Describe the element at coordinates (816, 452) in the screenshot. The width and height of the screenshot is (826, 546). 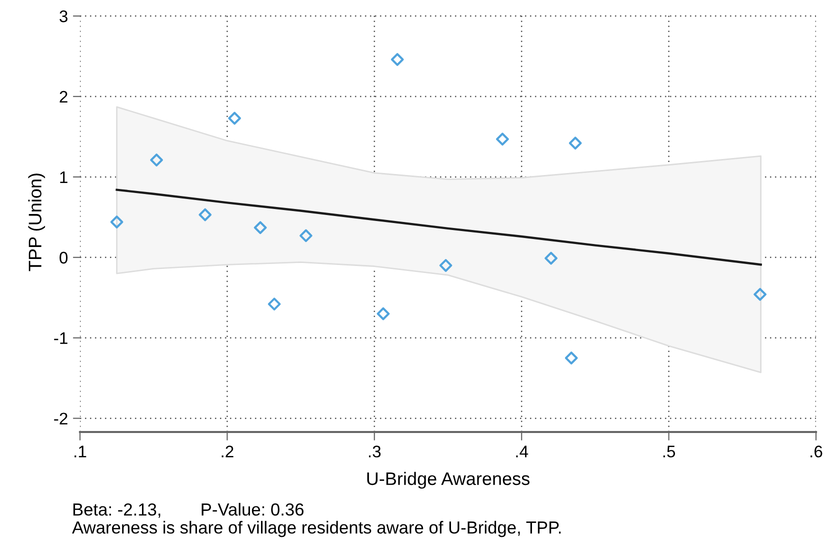
I see `x-tick-label: .6` at that location.